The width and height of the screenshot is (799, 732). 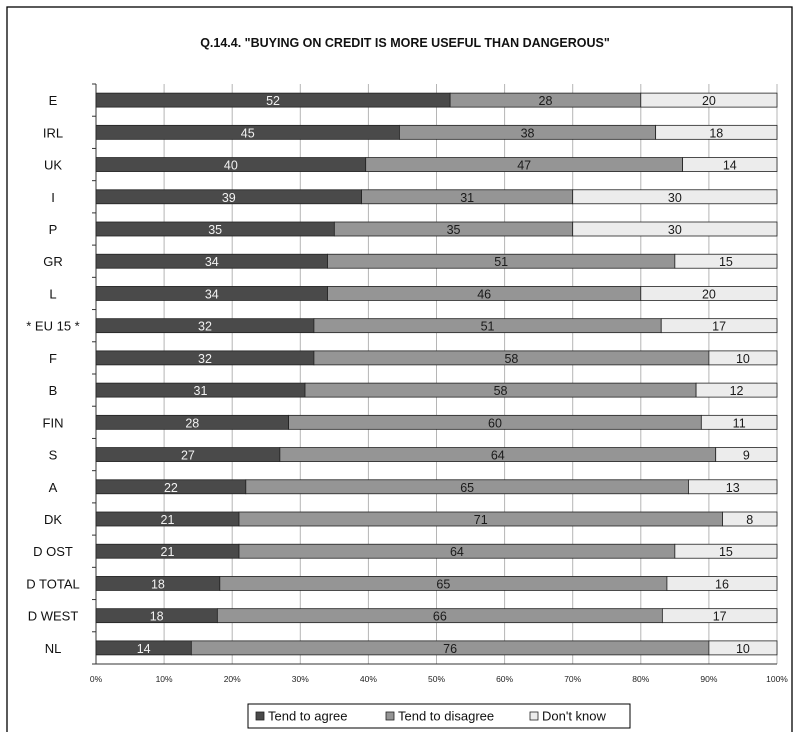 I want to click on category-label: UK, so click(x=53, y=165).